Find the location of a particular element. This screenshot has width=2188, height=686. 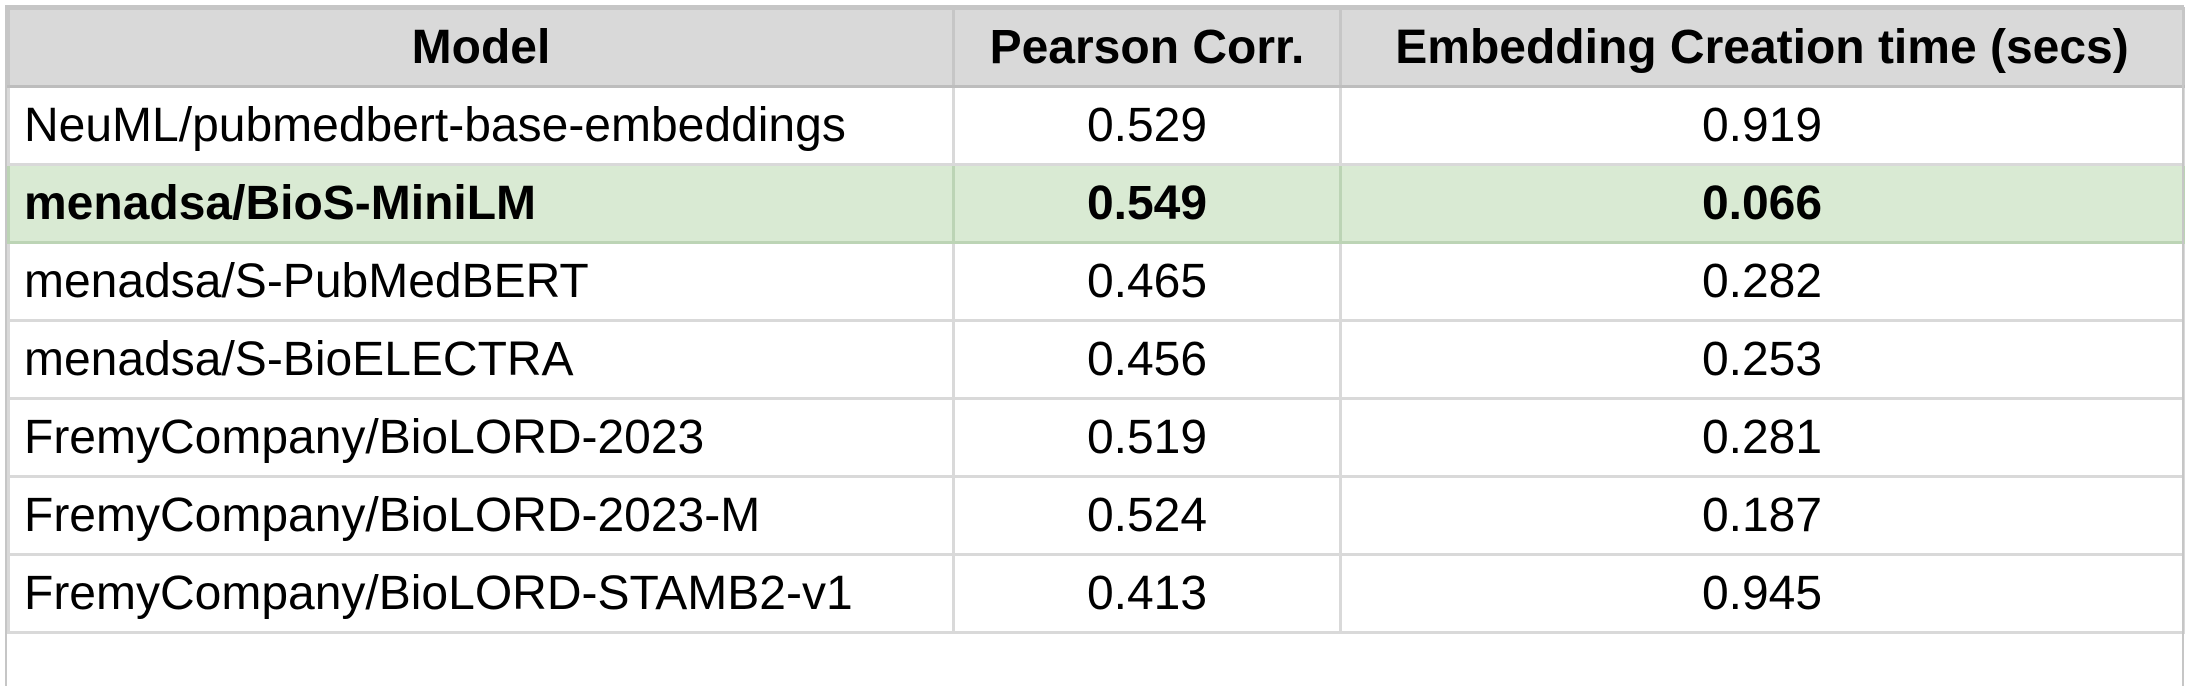

cell-time: 0.253 is located at coordinates (1762, 359).